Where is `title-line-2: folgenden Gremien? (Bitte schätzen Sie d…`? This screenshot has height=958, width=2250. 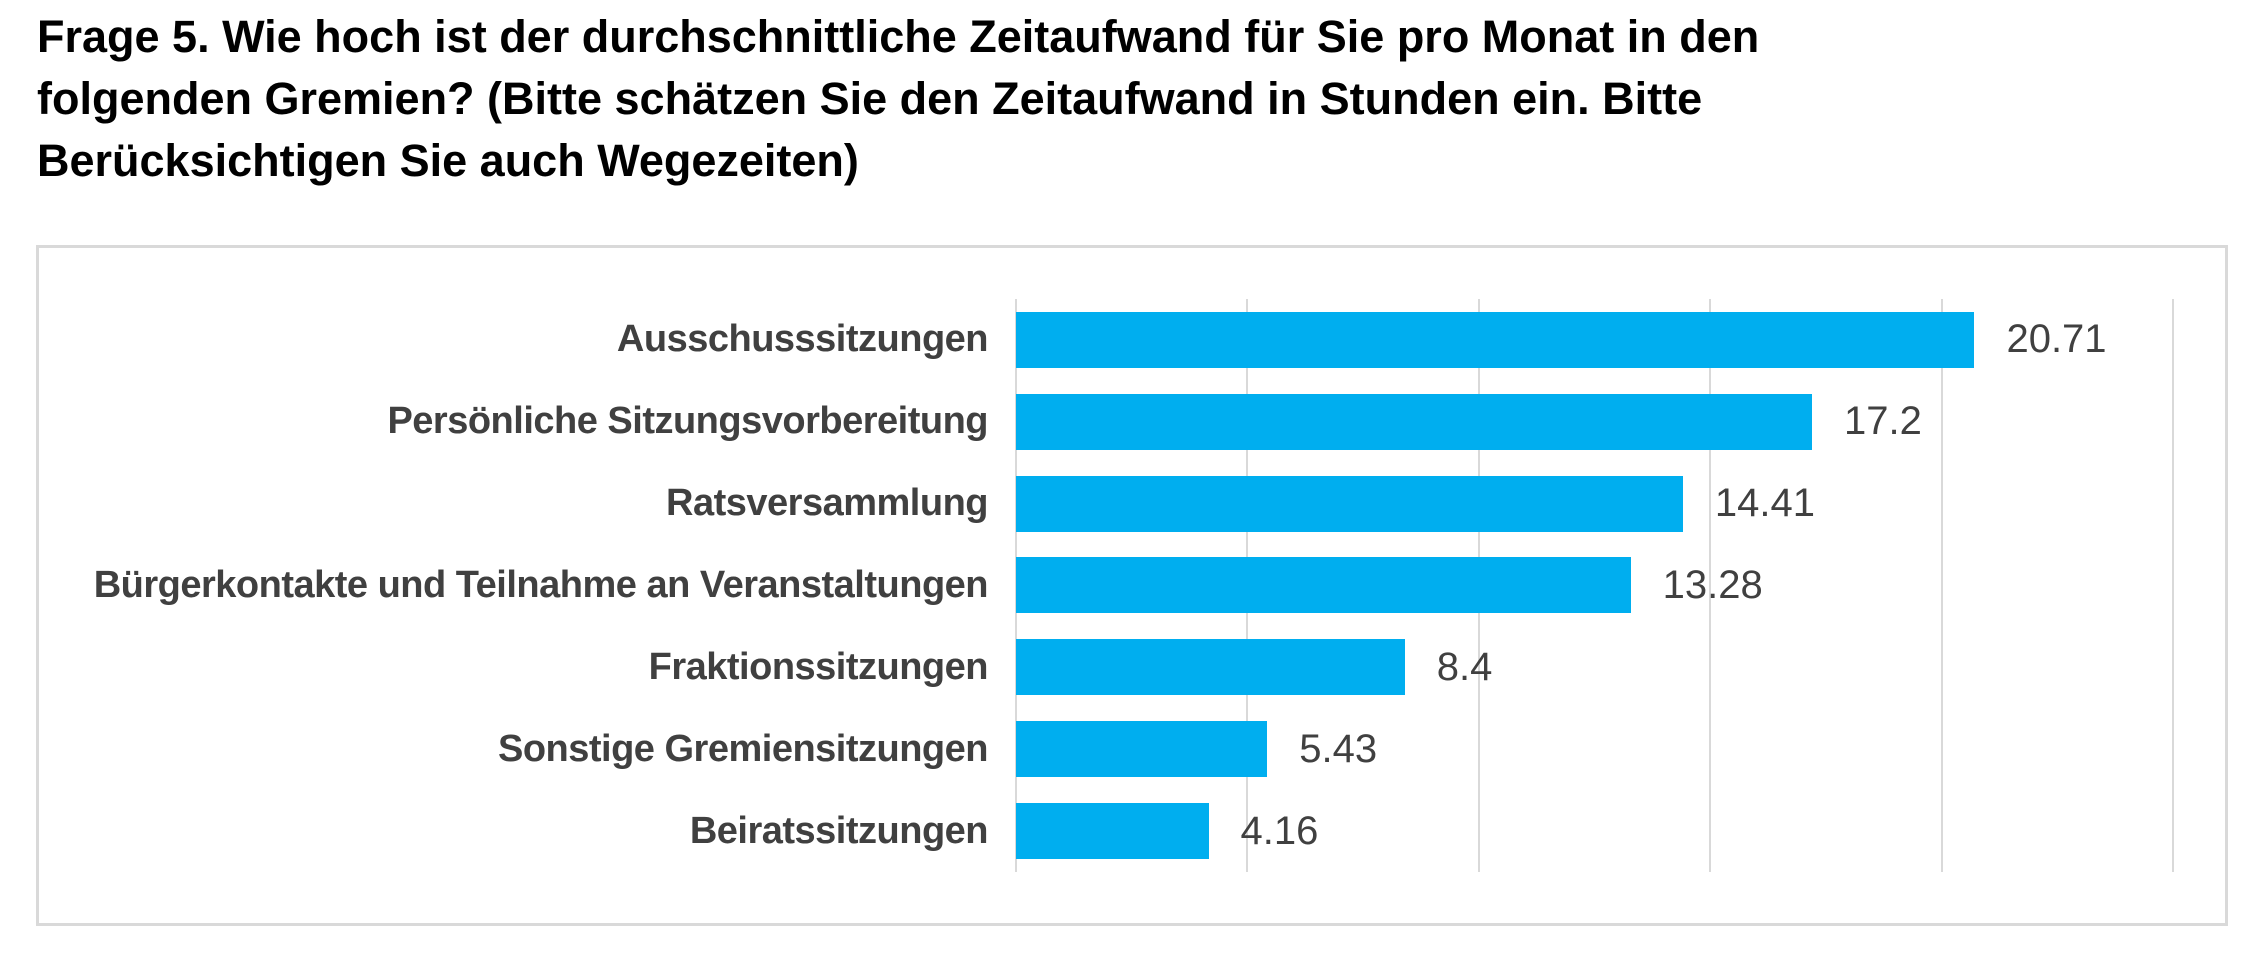 title-line-2: folgenden Gremien? (Bitte schätzen Sie d… is located at coordinates (870, 98).